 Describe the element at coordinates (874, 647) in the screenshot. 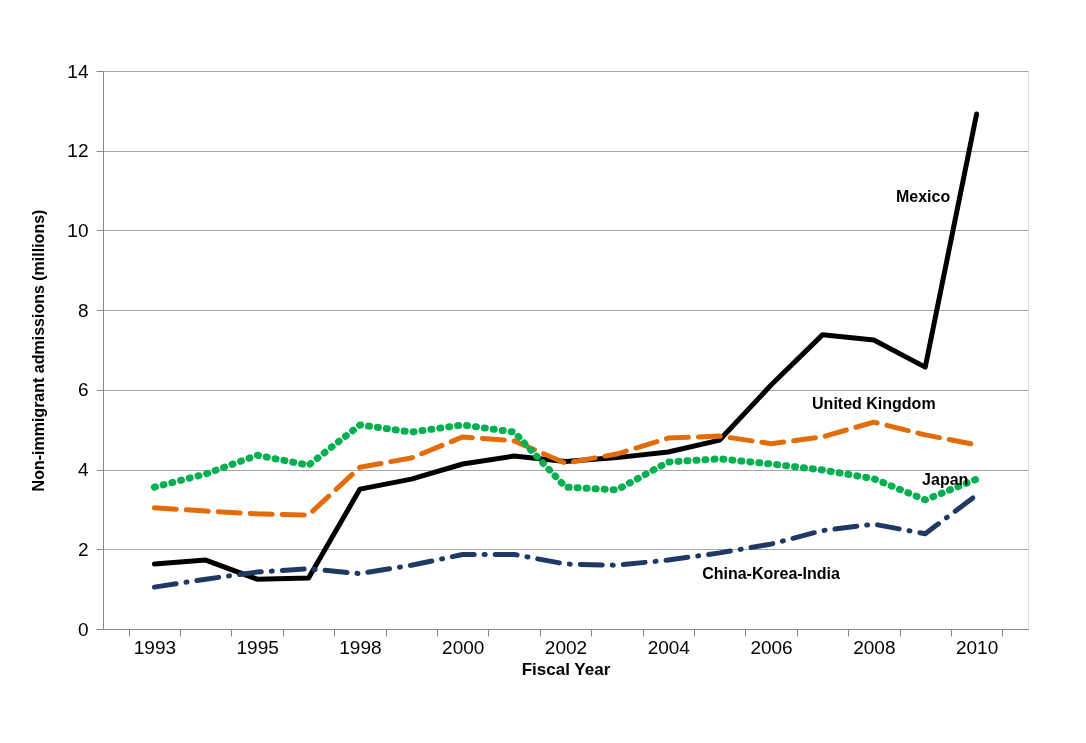

I see `x-tick-label: 2008` at that location.